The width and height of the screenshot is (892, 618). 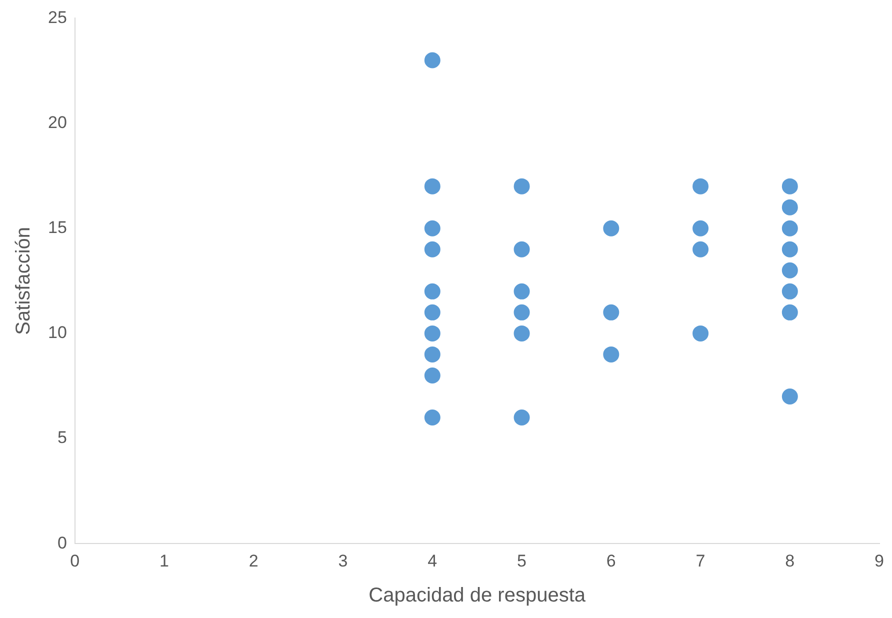 I want to click on x-tick-label: 0, so click(x=75, y=560).